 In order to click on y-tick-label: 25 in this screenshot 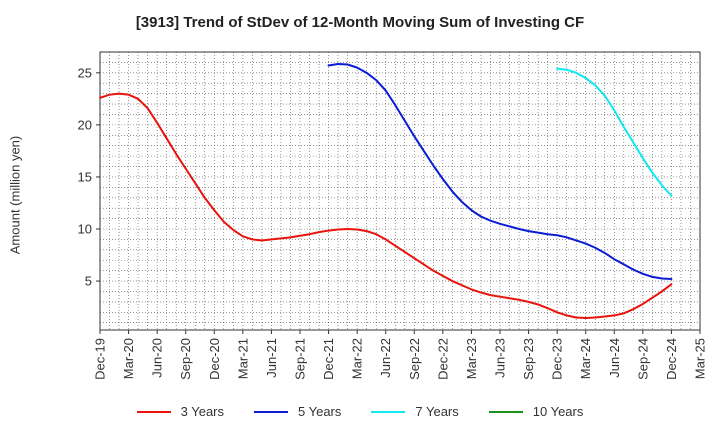, I will do `click(85, 72)`.